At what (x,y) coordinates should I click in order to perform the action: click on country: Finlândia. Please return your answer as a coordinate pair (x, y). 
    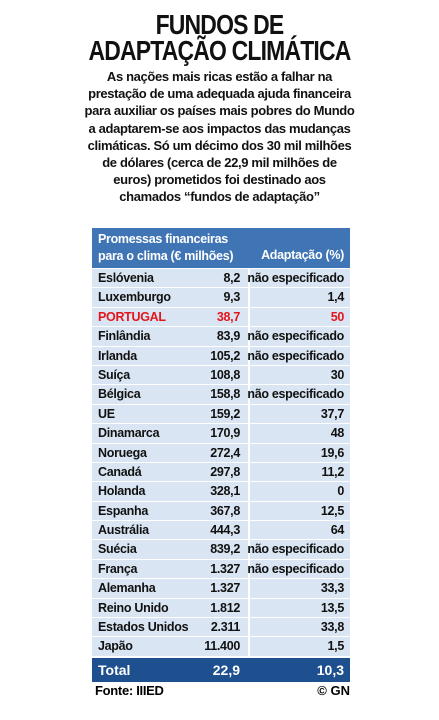
    Looking at the image, I should click on (124, 336).